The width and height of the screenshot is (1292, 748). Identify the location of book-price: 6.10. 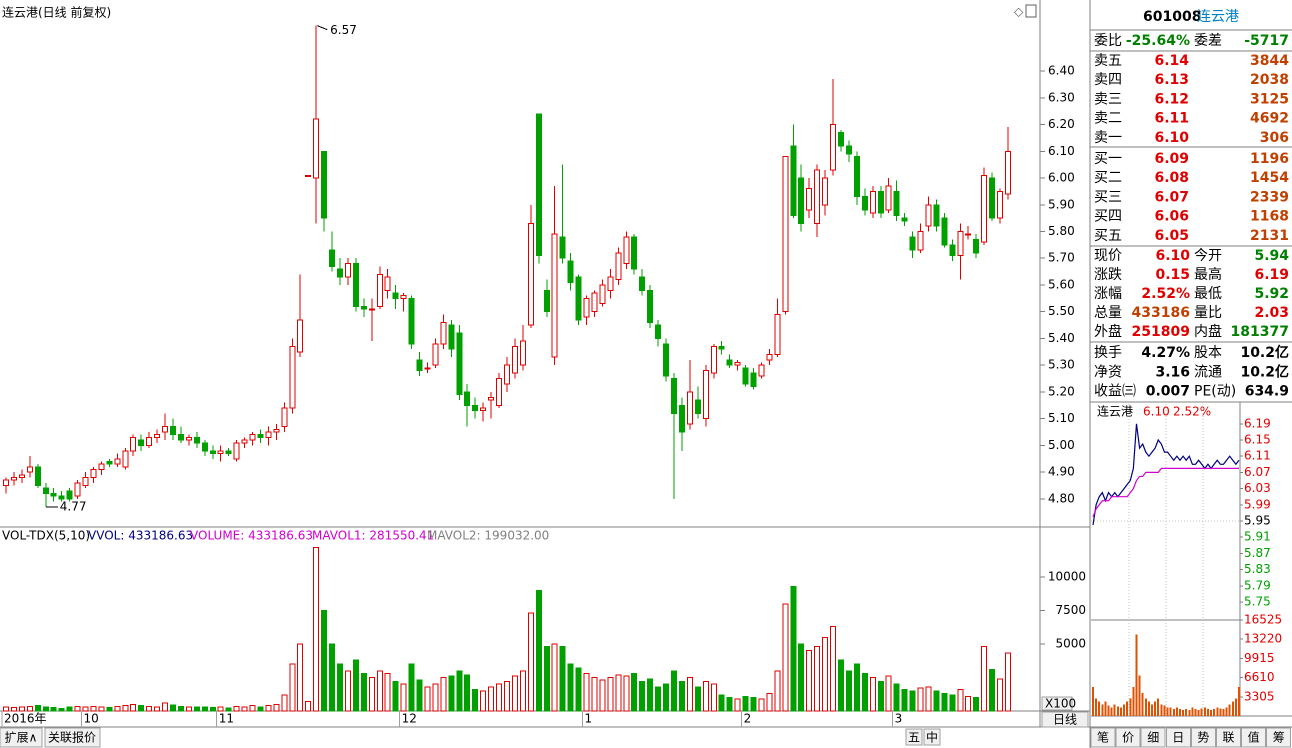
(1171, 138).